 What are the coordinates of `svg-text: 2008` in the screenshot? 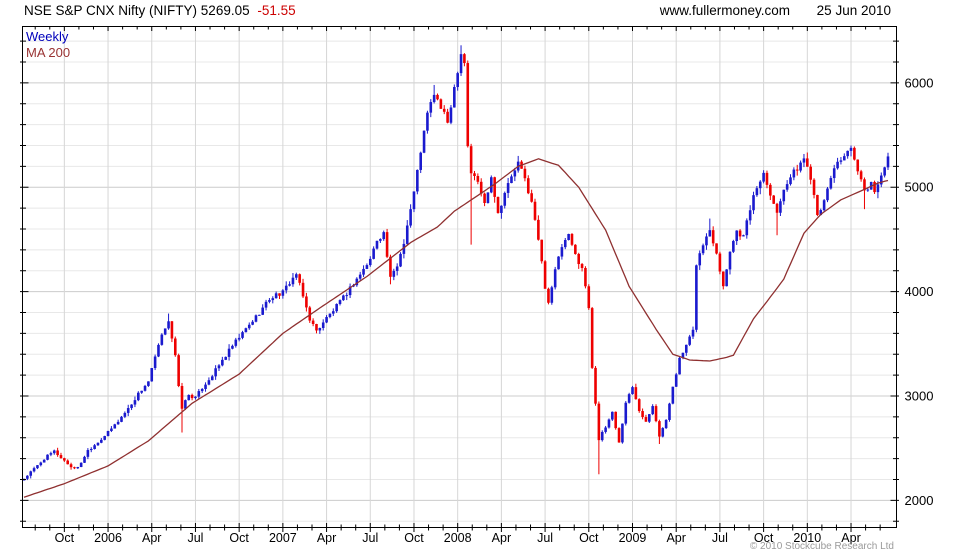 It's located at (458, 538).